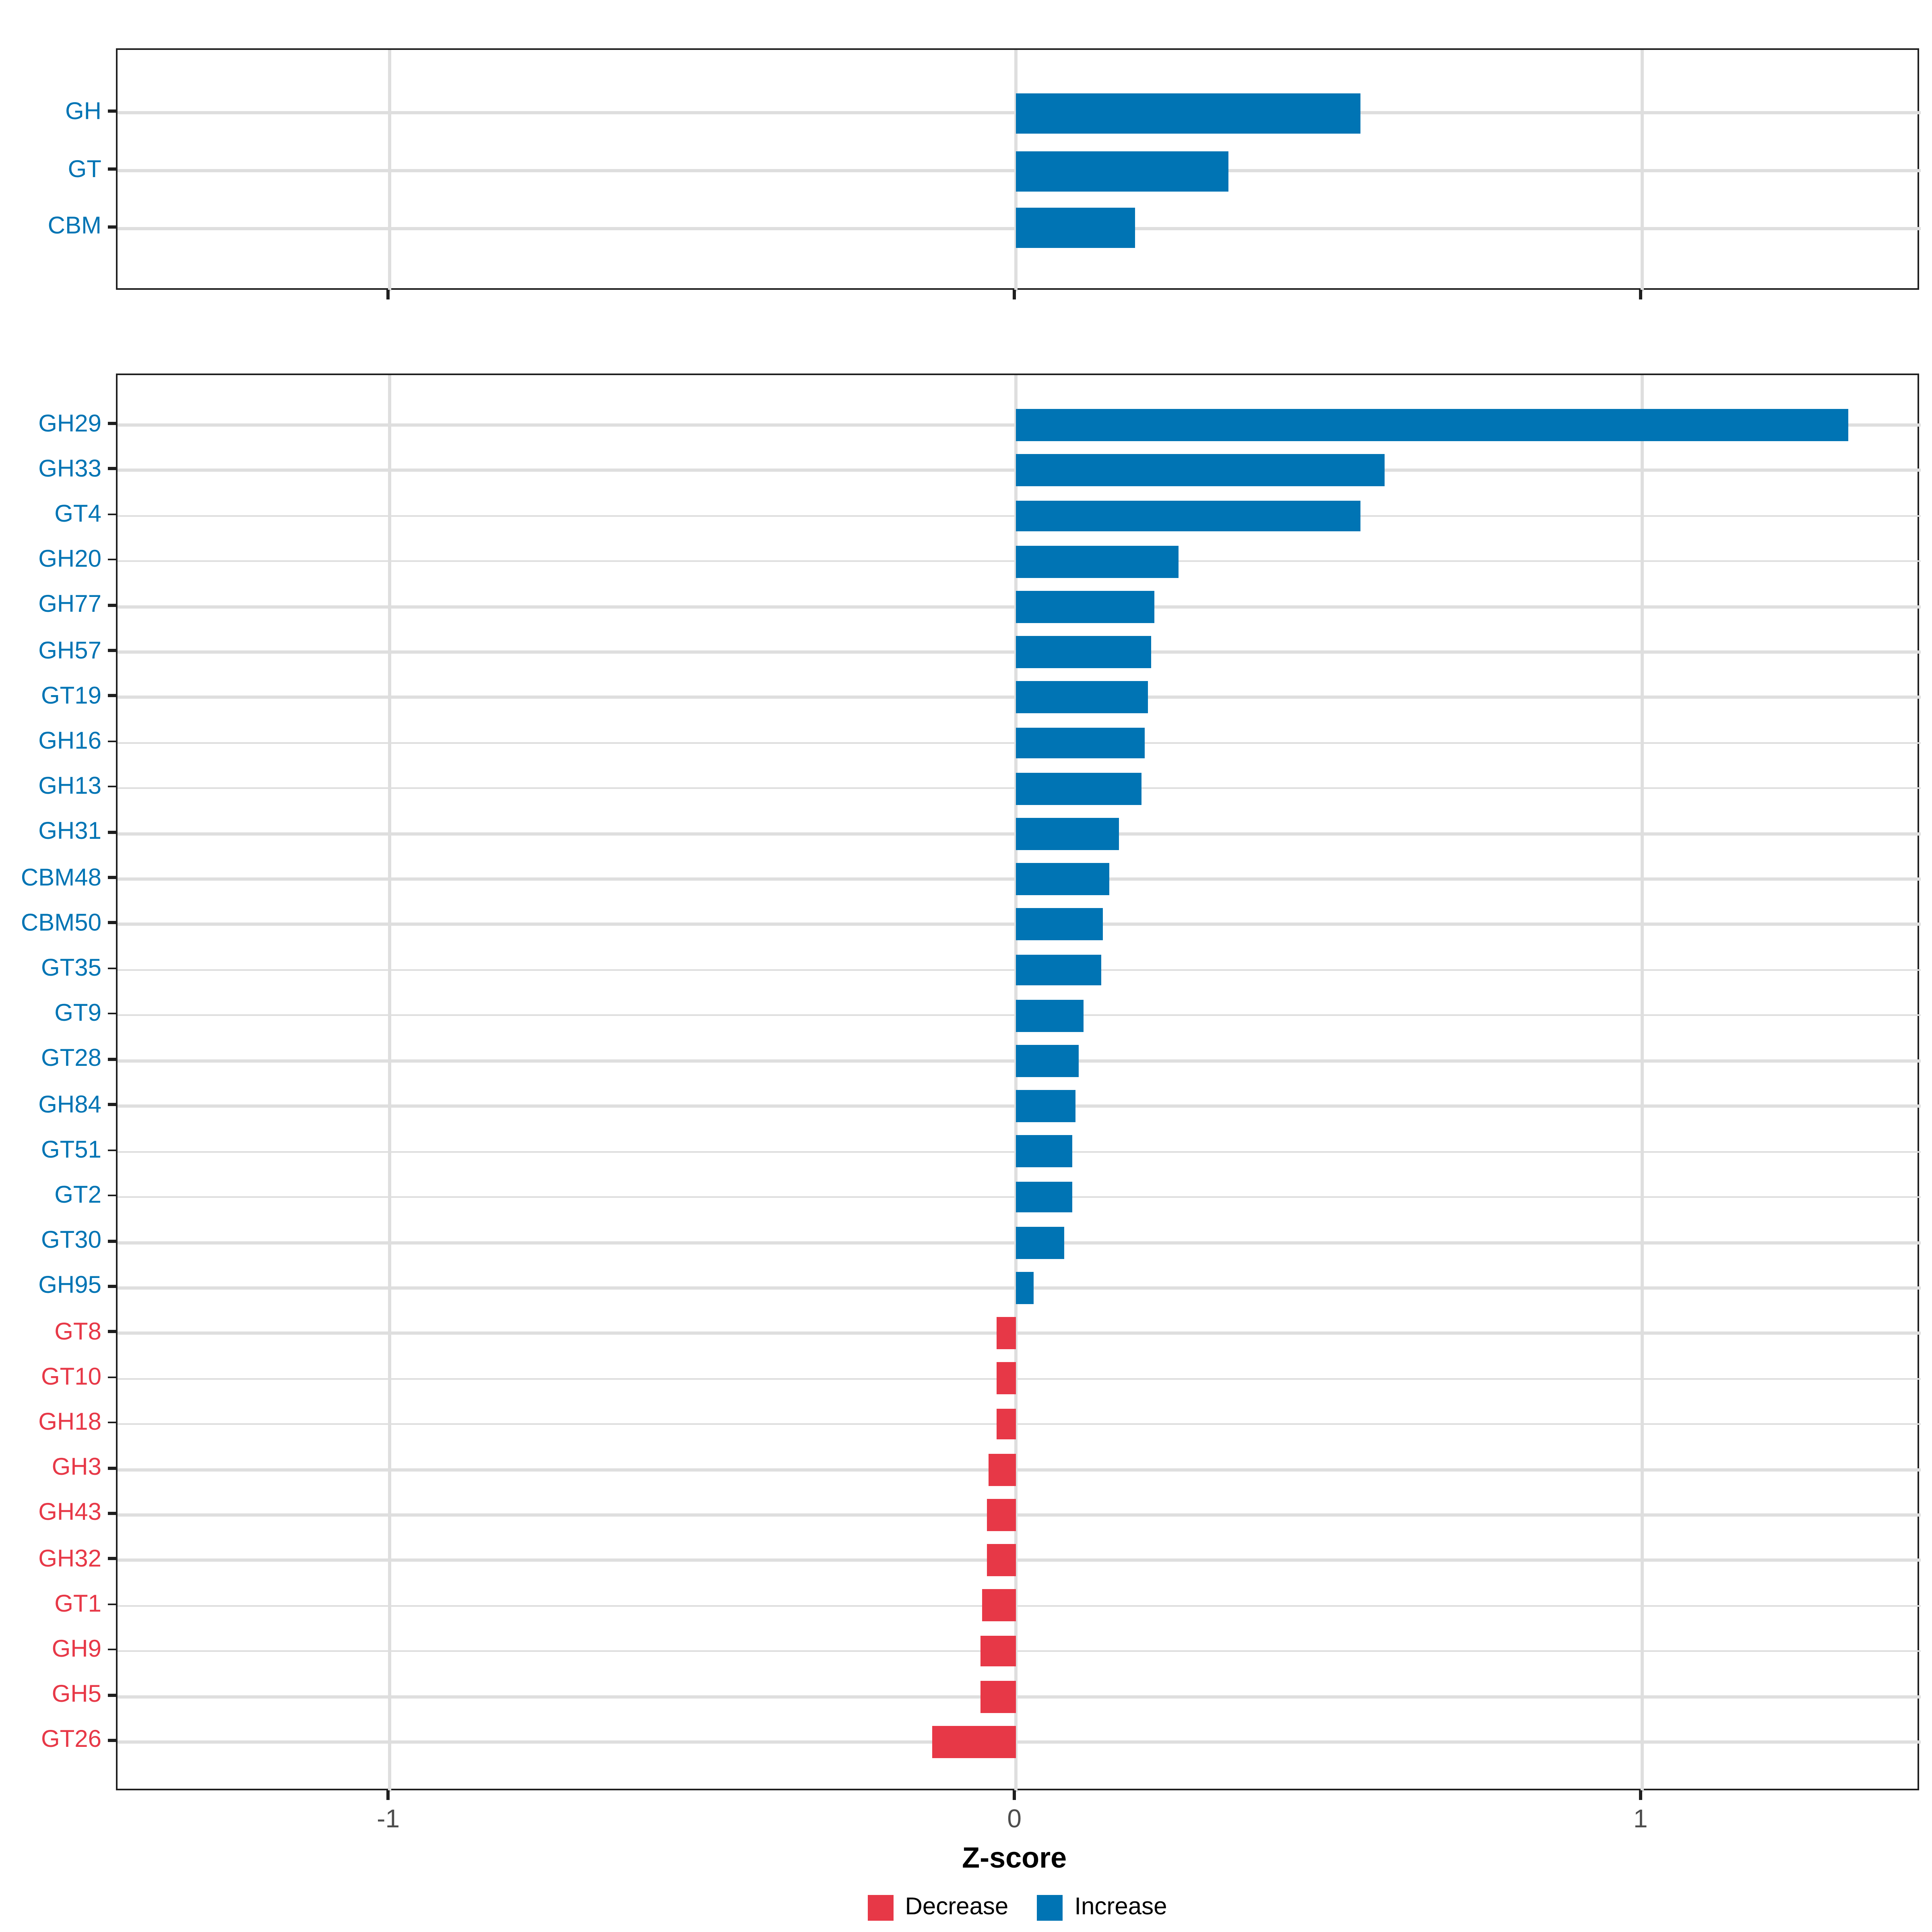 This screenshot has width=1932, height=1932. What do you see at coordinates (69, 651) in the screenshot?
I see `y-label: GH57` at bounding box center [69, 651].